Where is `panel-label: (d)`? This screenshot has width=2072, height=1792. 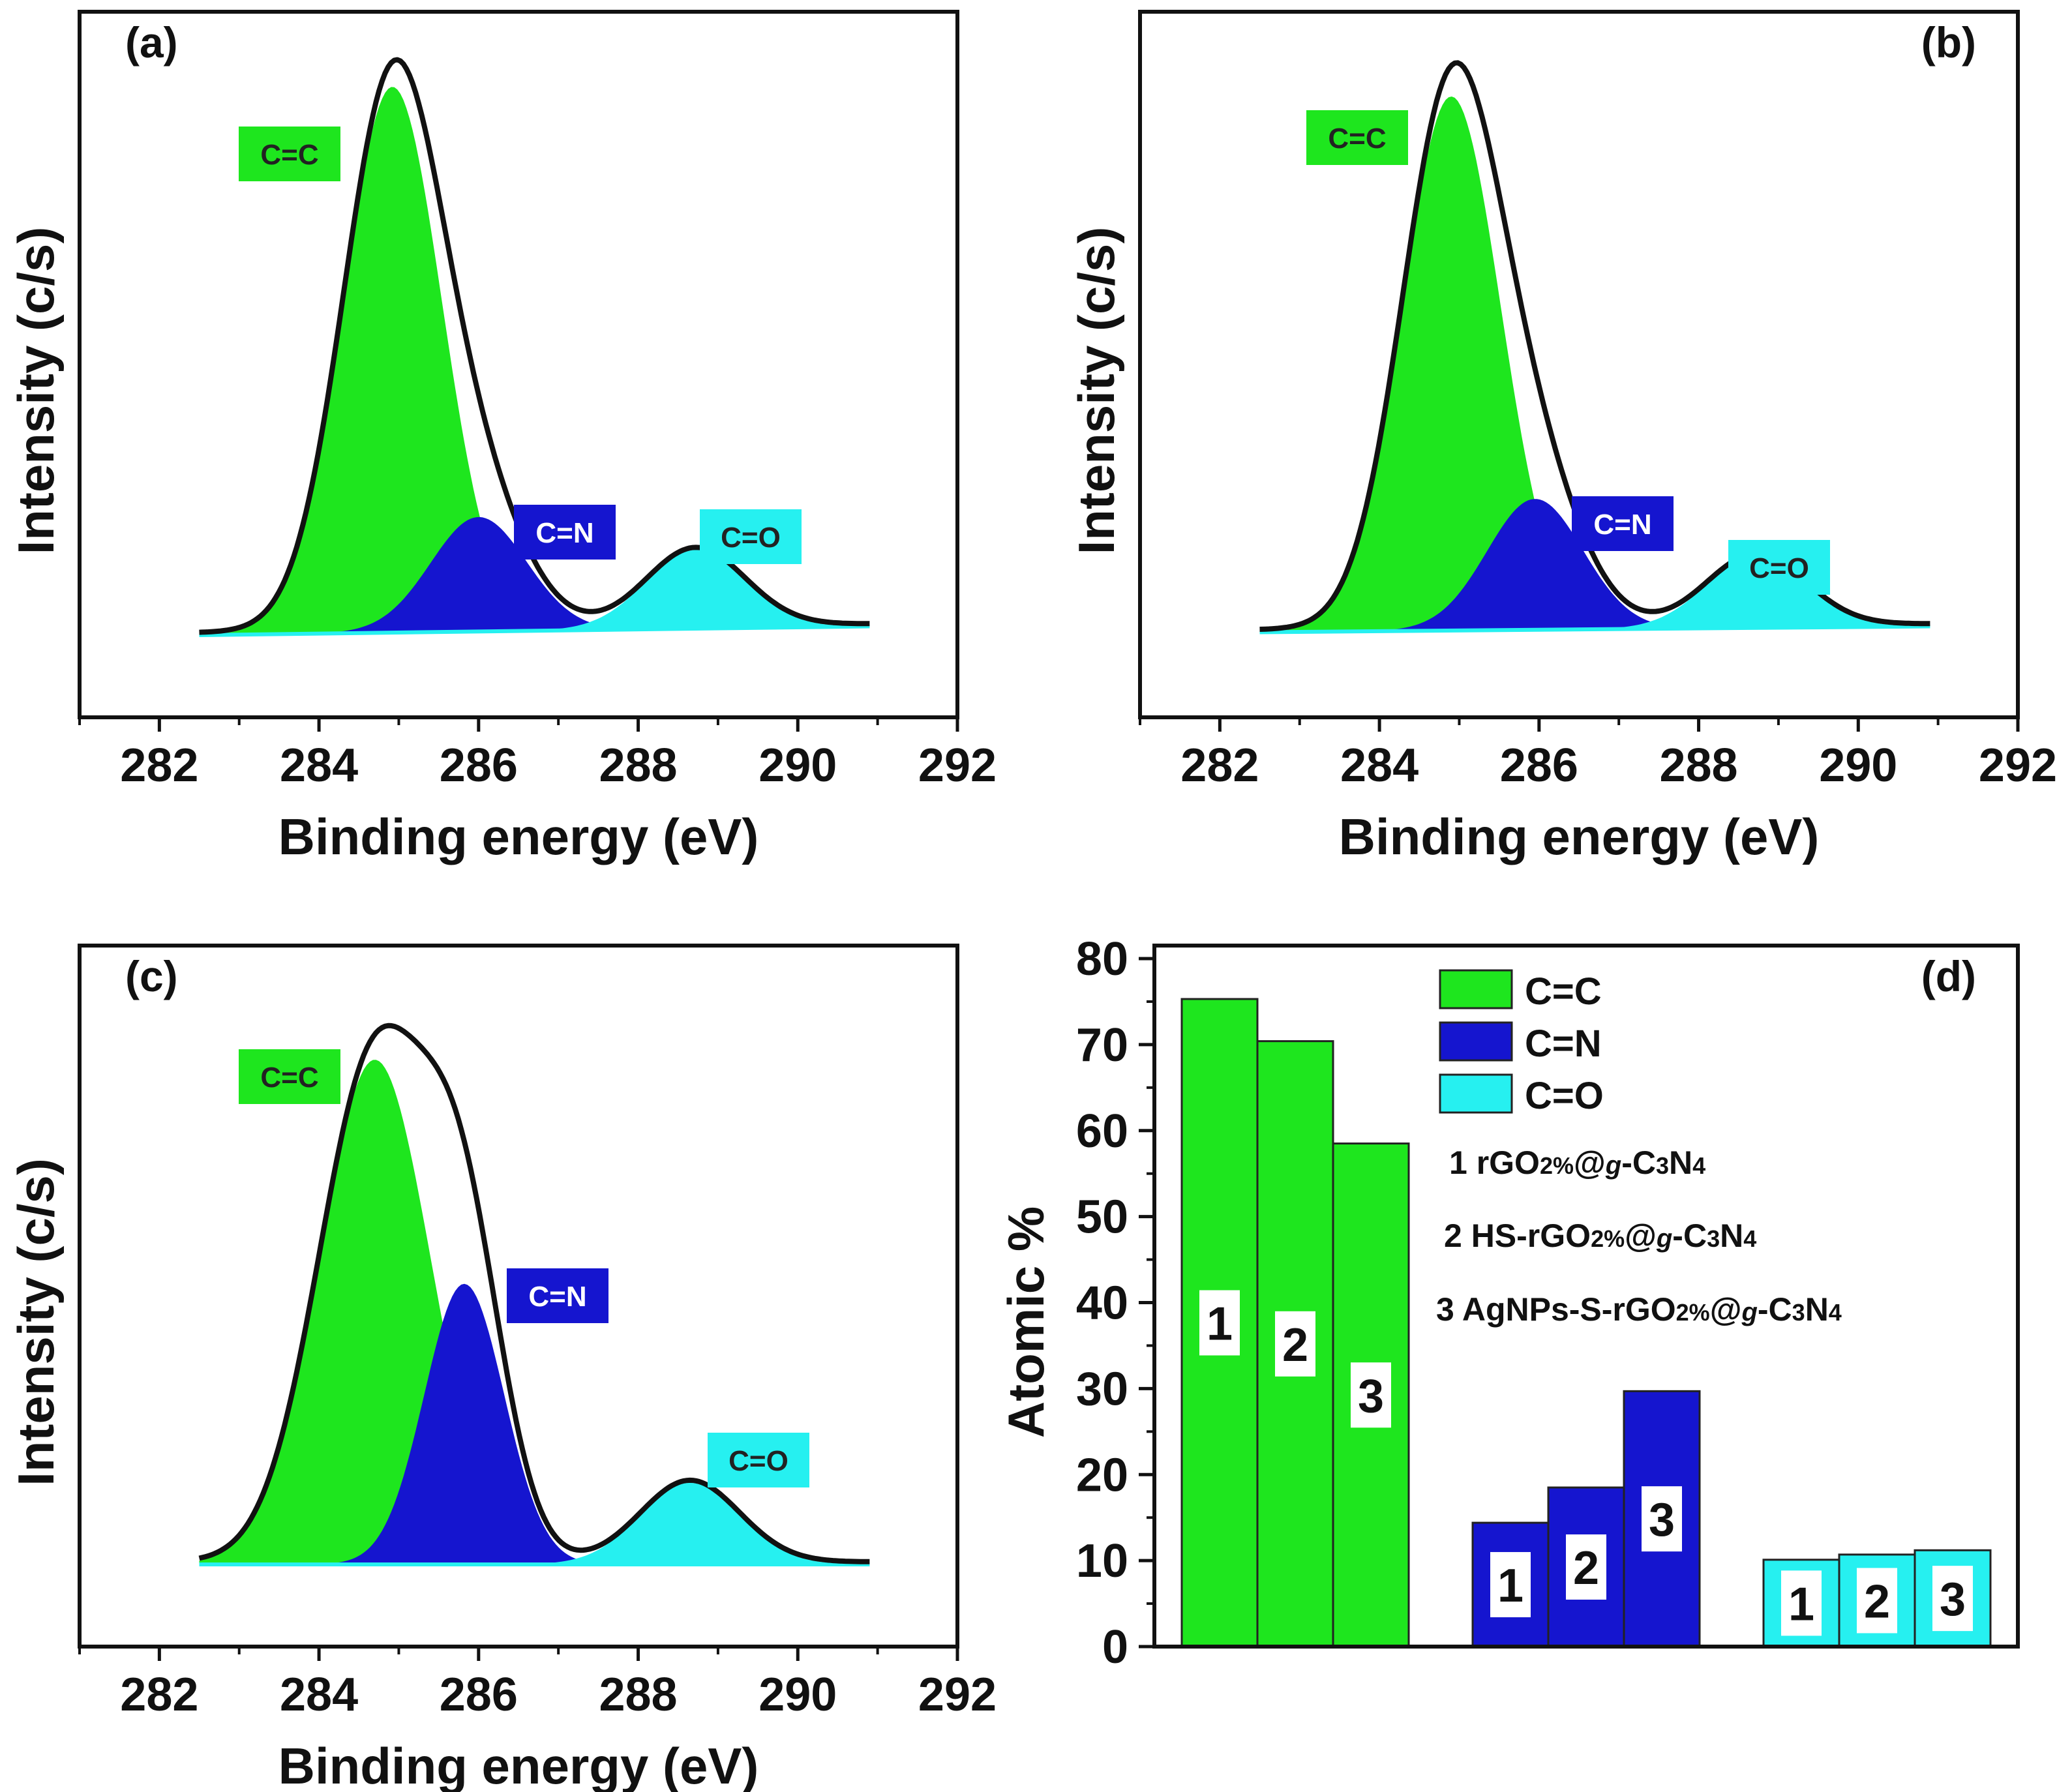
panel-label: (d) is located at coordinates (1948, 976).